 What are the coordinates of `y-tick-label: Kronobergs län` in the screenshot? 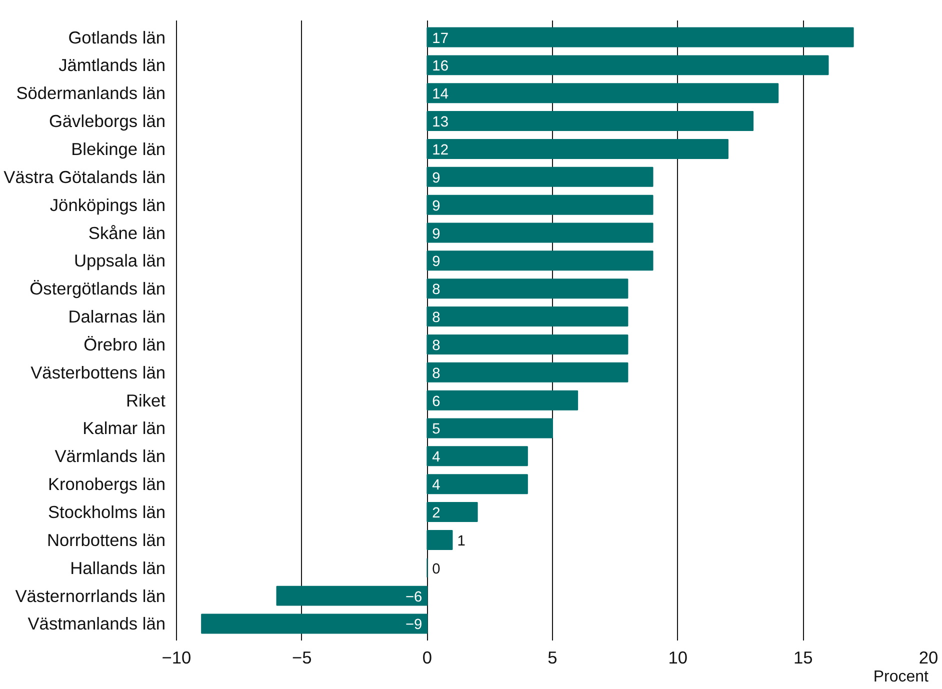 It's located at (107, 484).